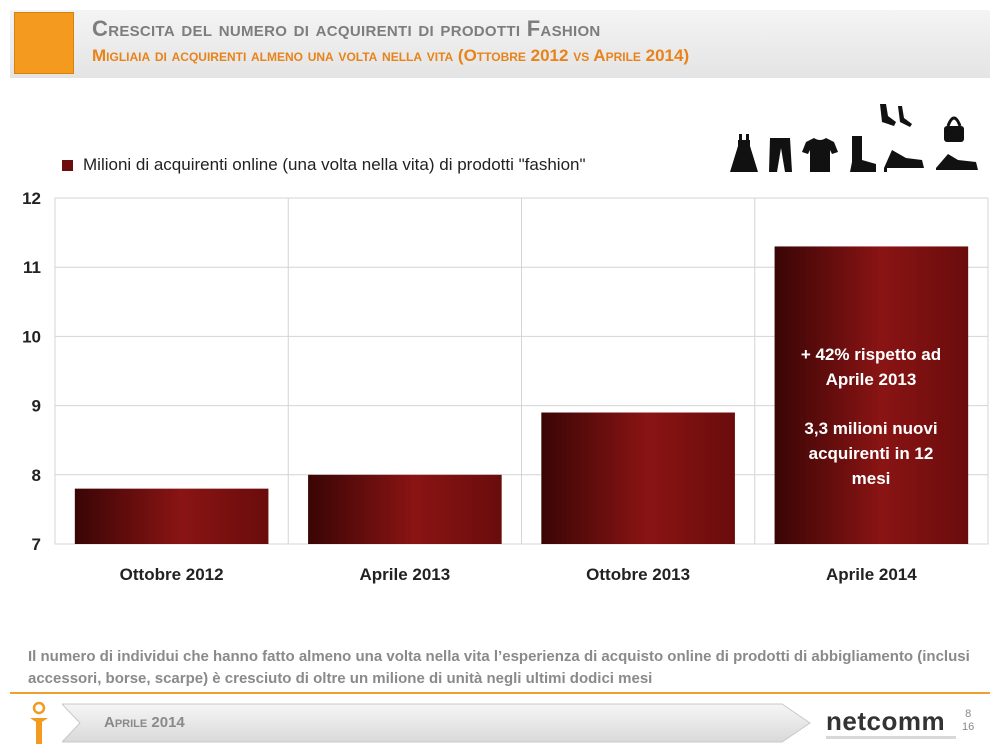 The image size is (1000, 754). What do you see at coordinates (968, 727) in the screenshot?
I see `page-total: 16` at bounding box center [968, 727].